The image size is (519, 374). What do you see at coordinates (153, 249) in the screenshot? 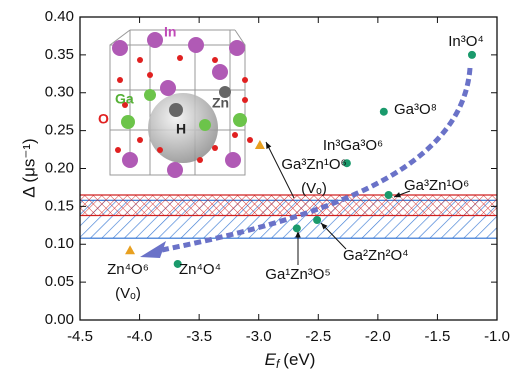
I see `trend-arrowhead` at bounding box center [153, 249].